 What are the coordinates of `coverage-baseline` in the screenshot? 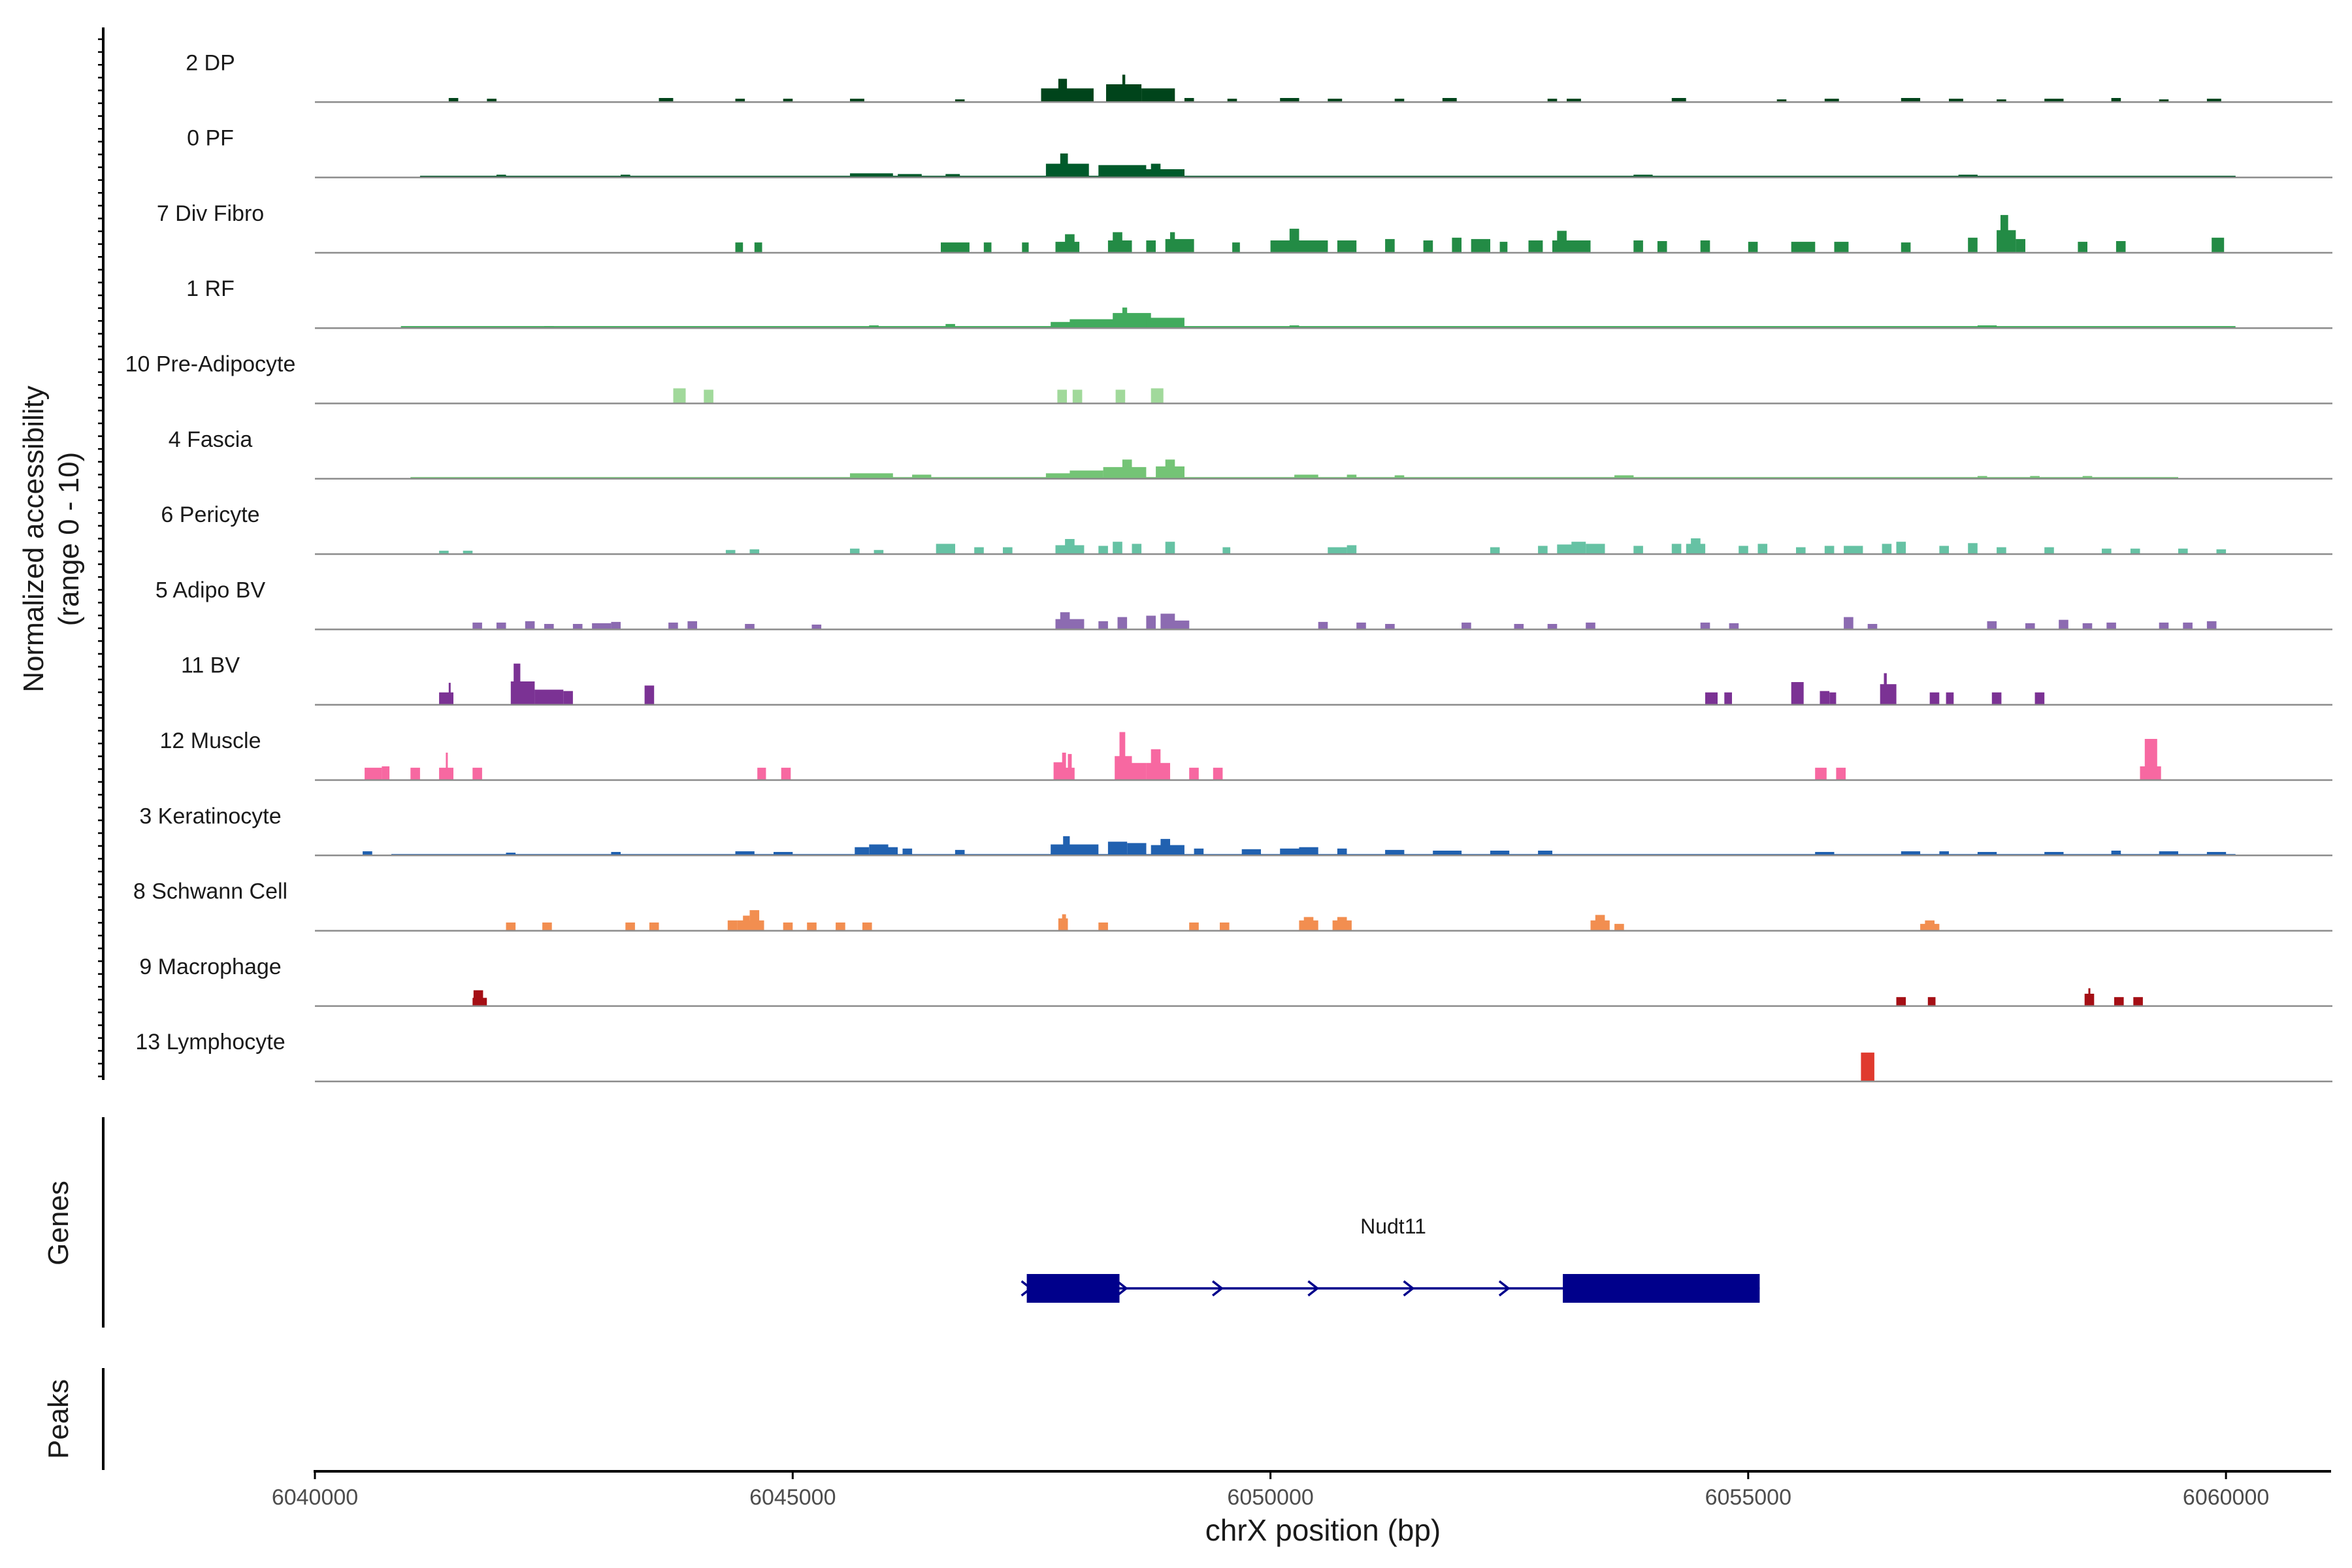 It's located at (1327, 177).